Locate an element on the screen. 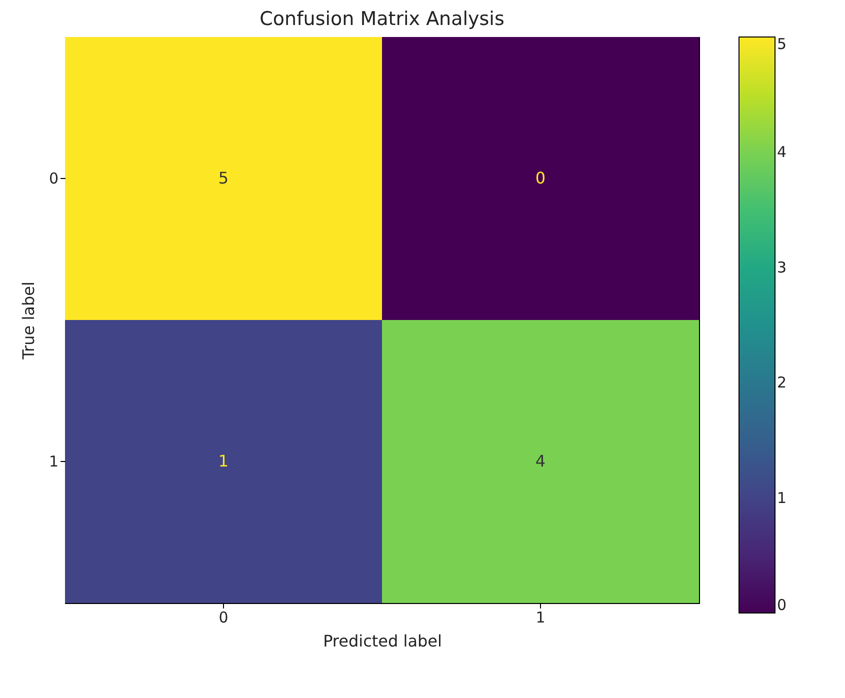 The height and width of the screenshot is (698, 845). data-label: 1 is located at coordinates (223, 461).